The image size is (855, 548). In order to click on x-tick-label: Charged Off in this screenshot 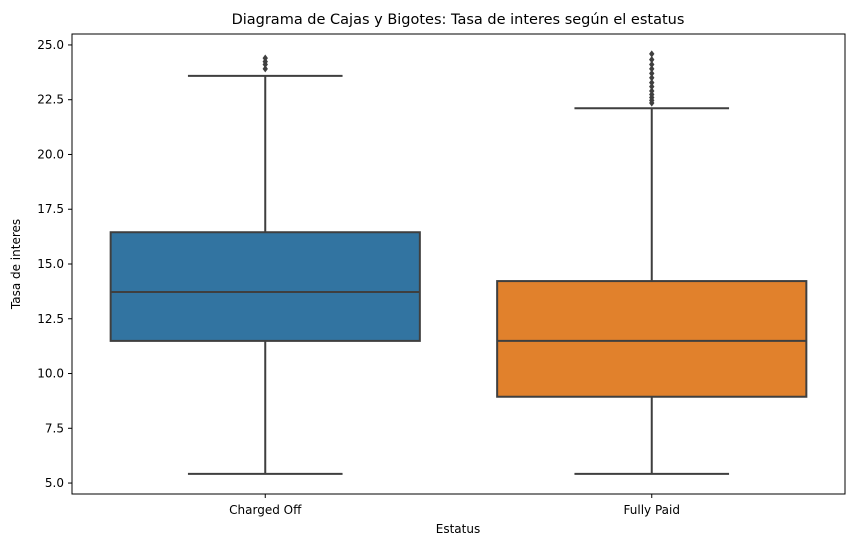, I will do `click(265, 510)`.